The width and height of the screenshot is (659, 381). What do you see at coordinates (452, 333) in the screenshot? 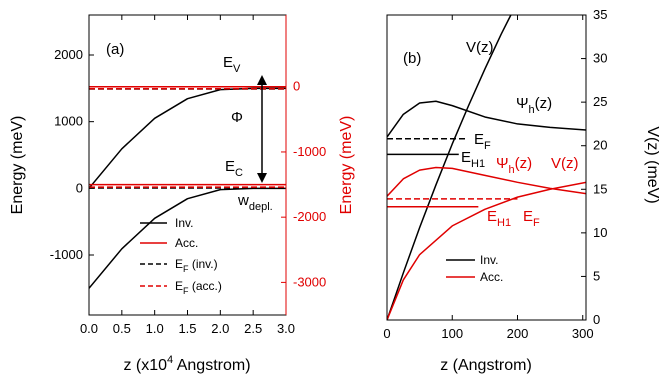
I see `panel-b-x-tick-label: 100` at bounding box center [452, 333].